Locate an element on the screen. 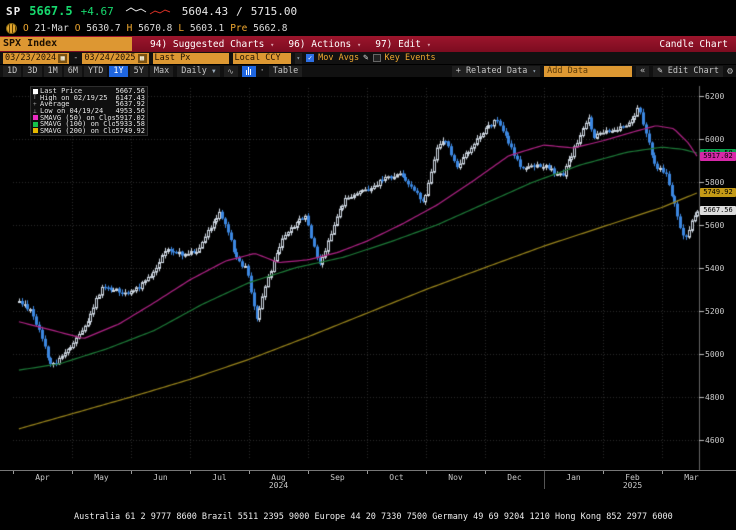  legend-row-4: SMAVG (50) on Close 5917.02 is located at coordinates (89, 117).